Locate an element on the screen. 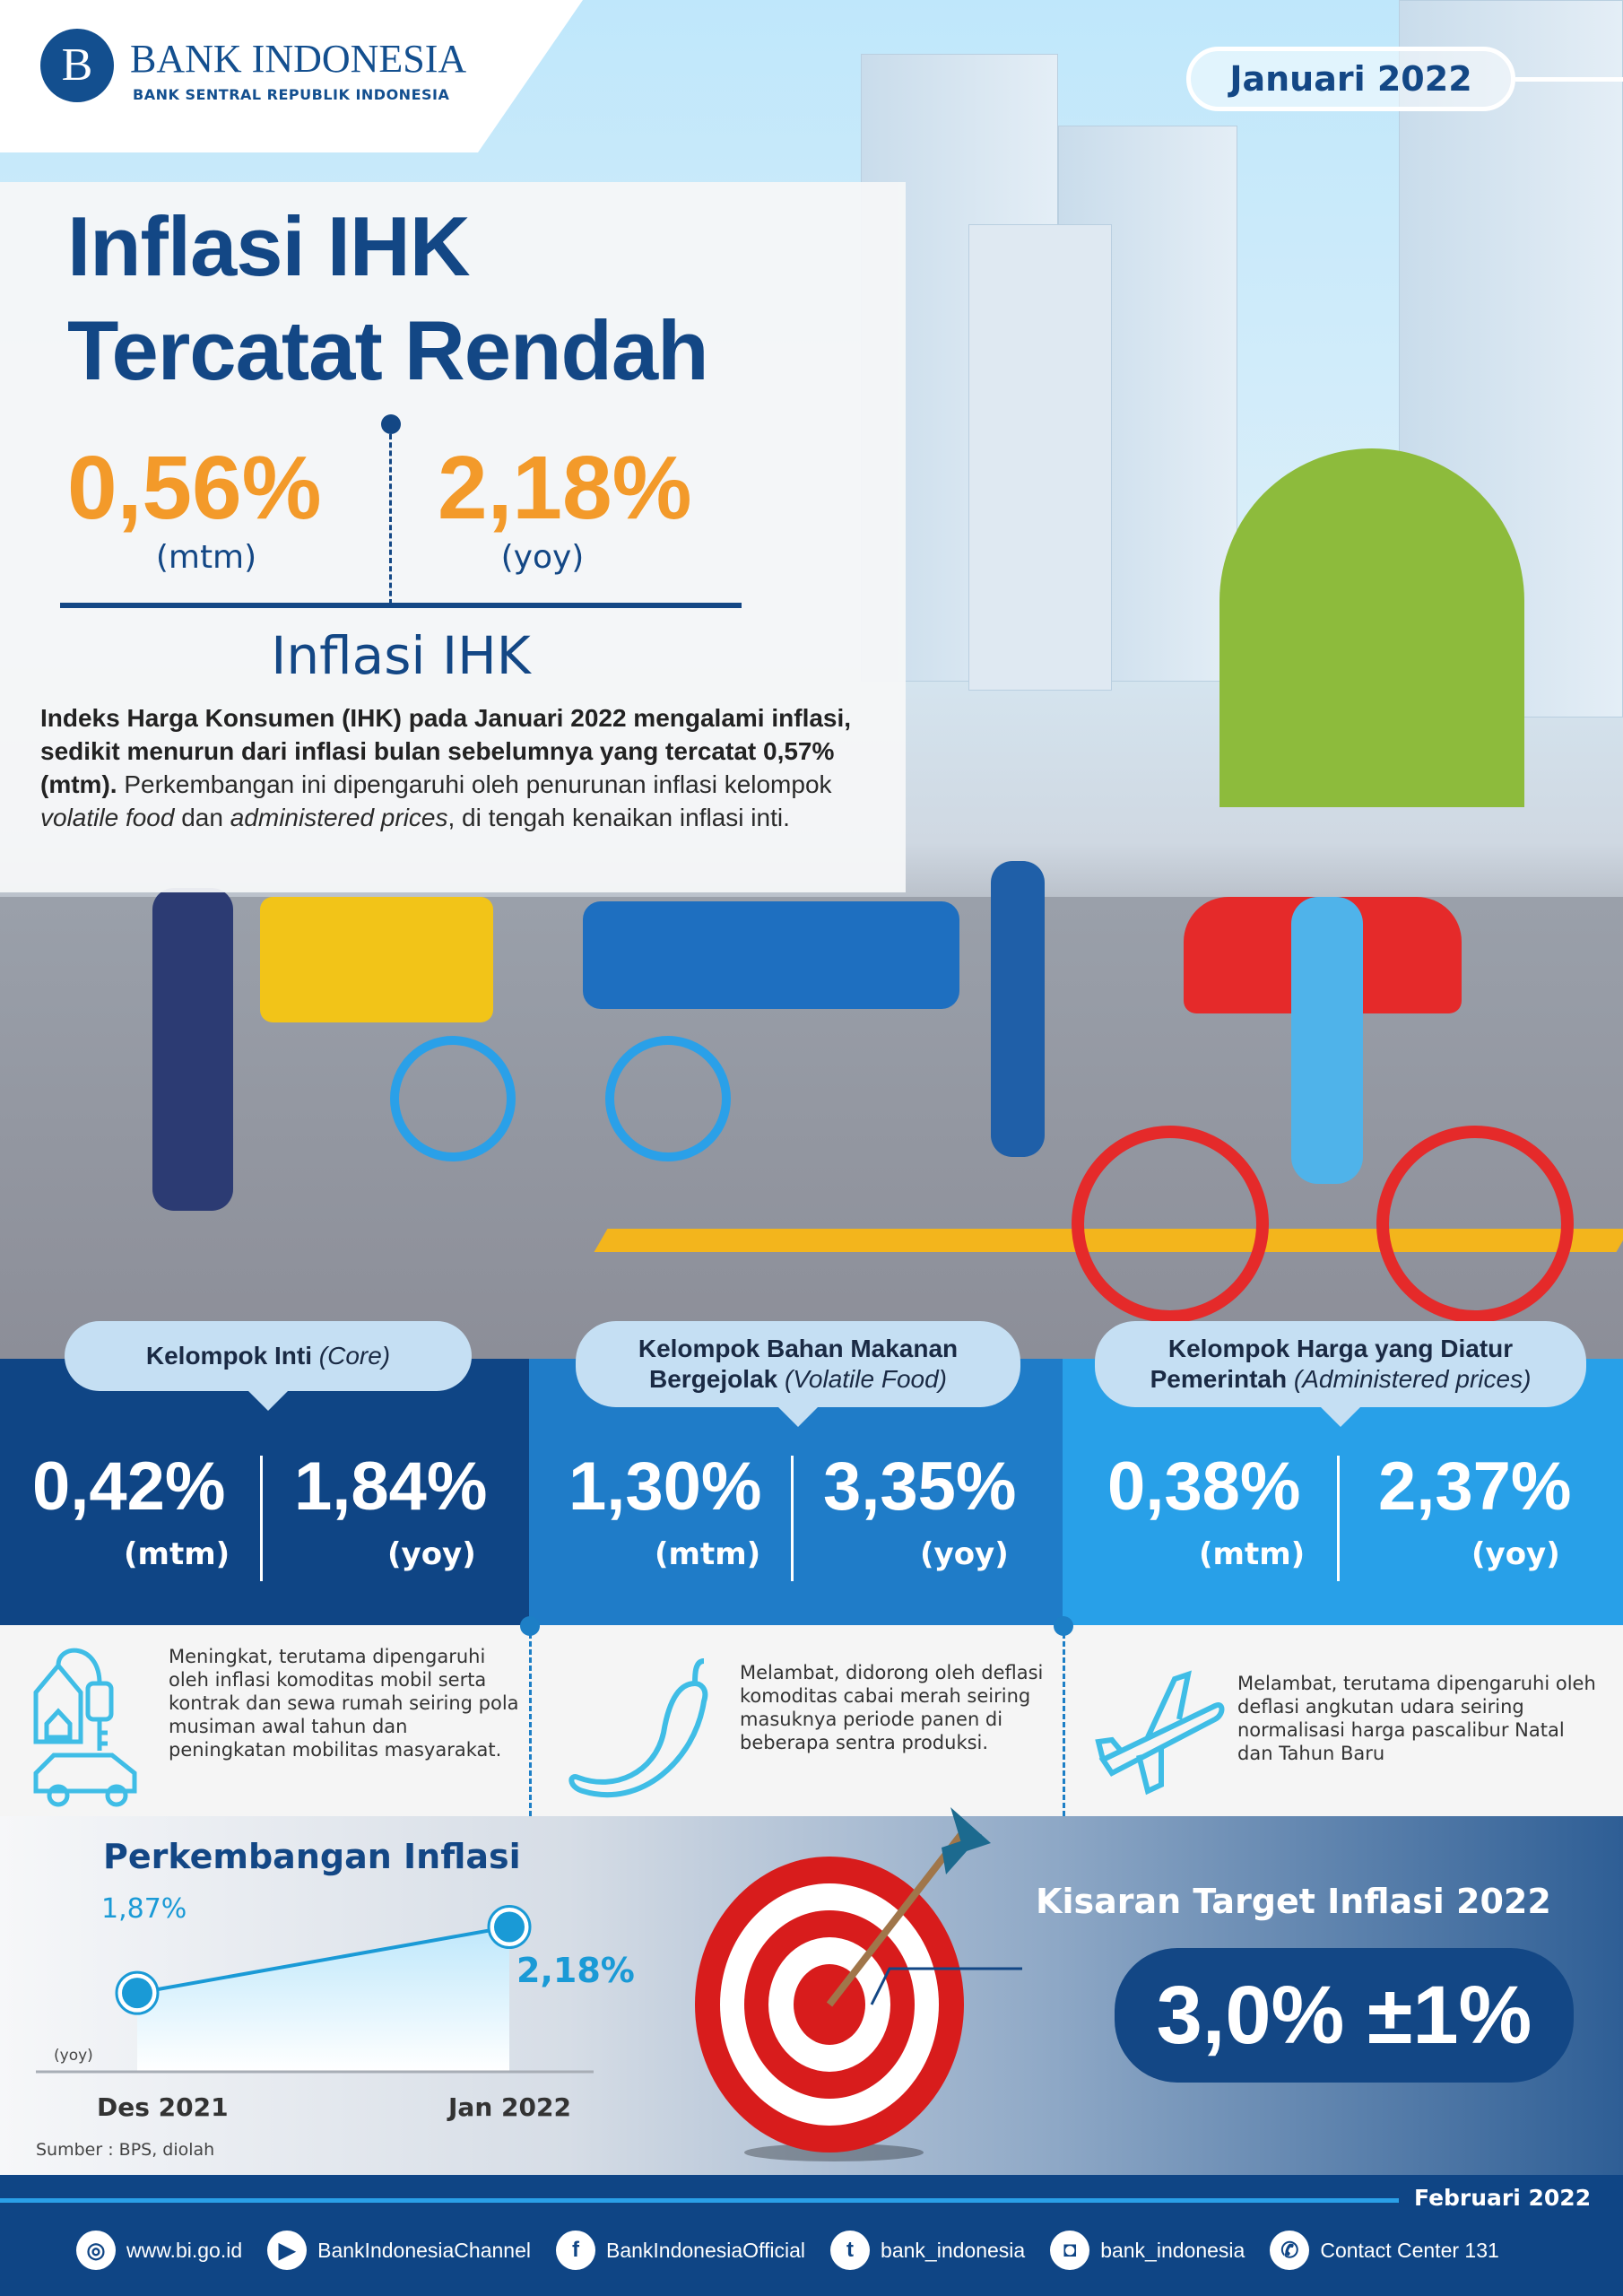 The image size is (1623, 2296). group-title: Kelompok Bahan Makanan Bergejolak is located at coordinates (798, 1364).